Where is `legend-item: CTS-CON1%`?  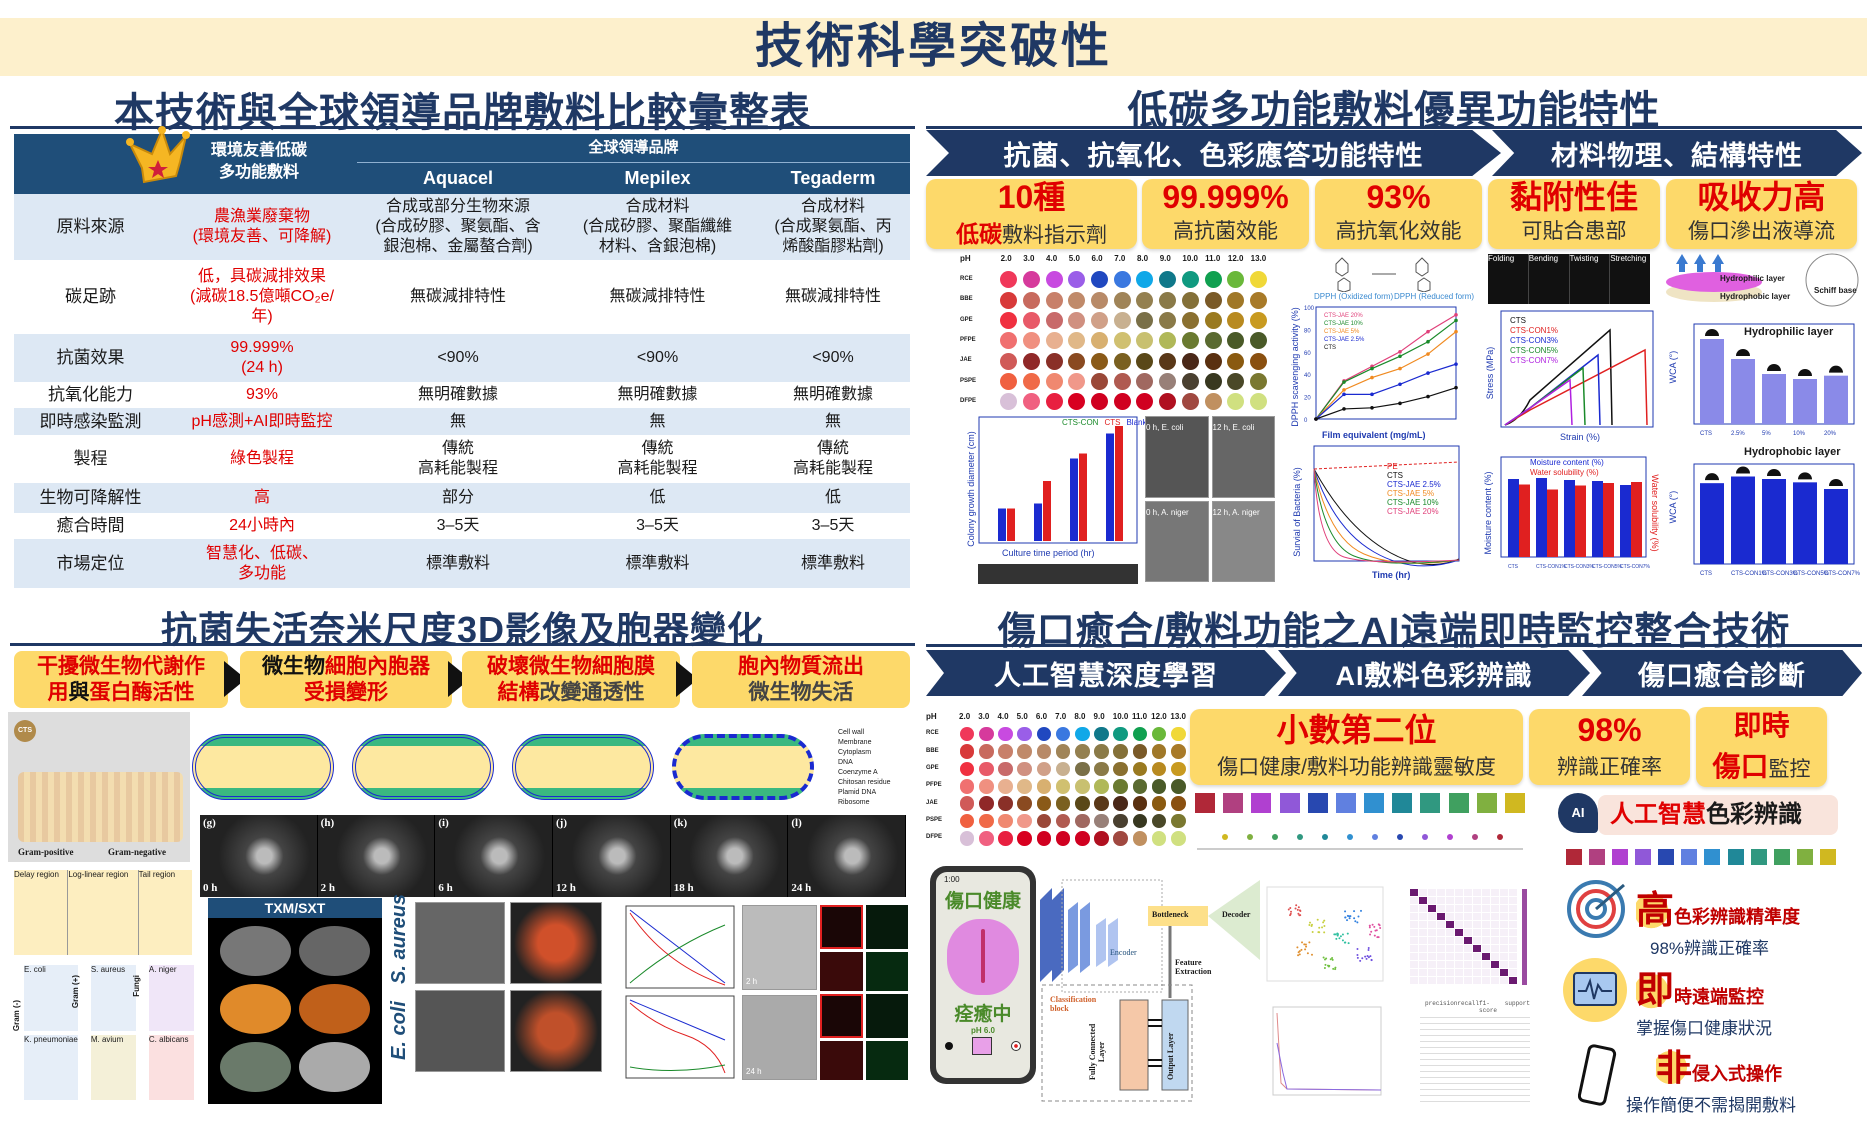
legend-item: CTS-CON1% is located at coordinates (1534, 330).